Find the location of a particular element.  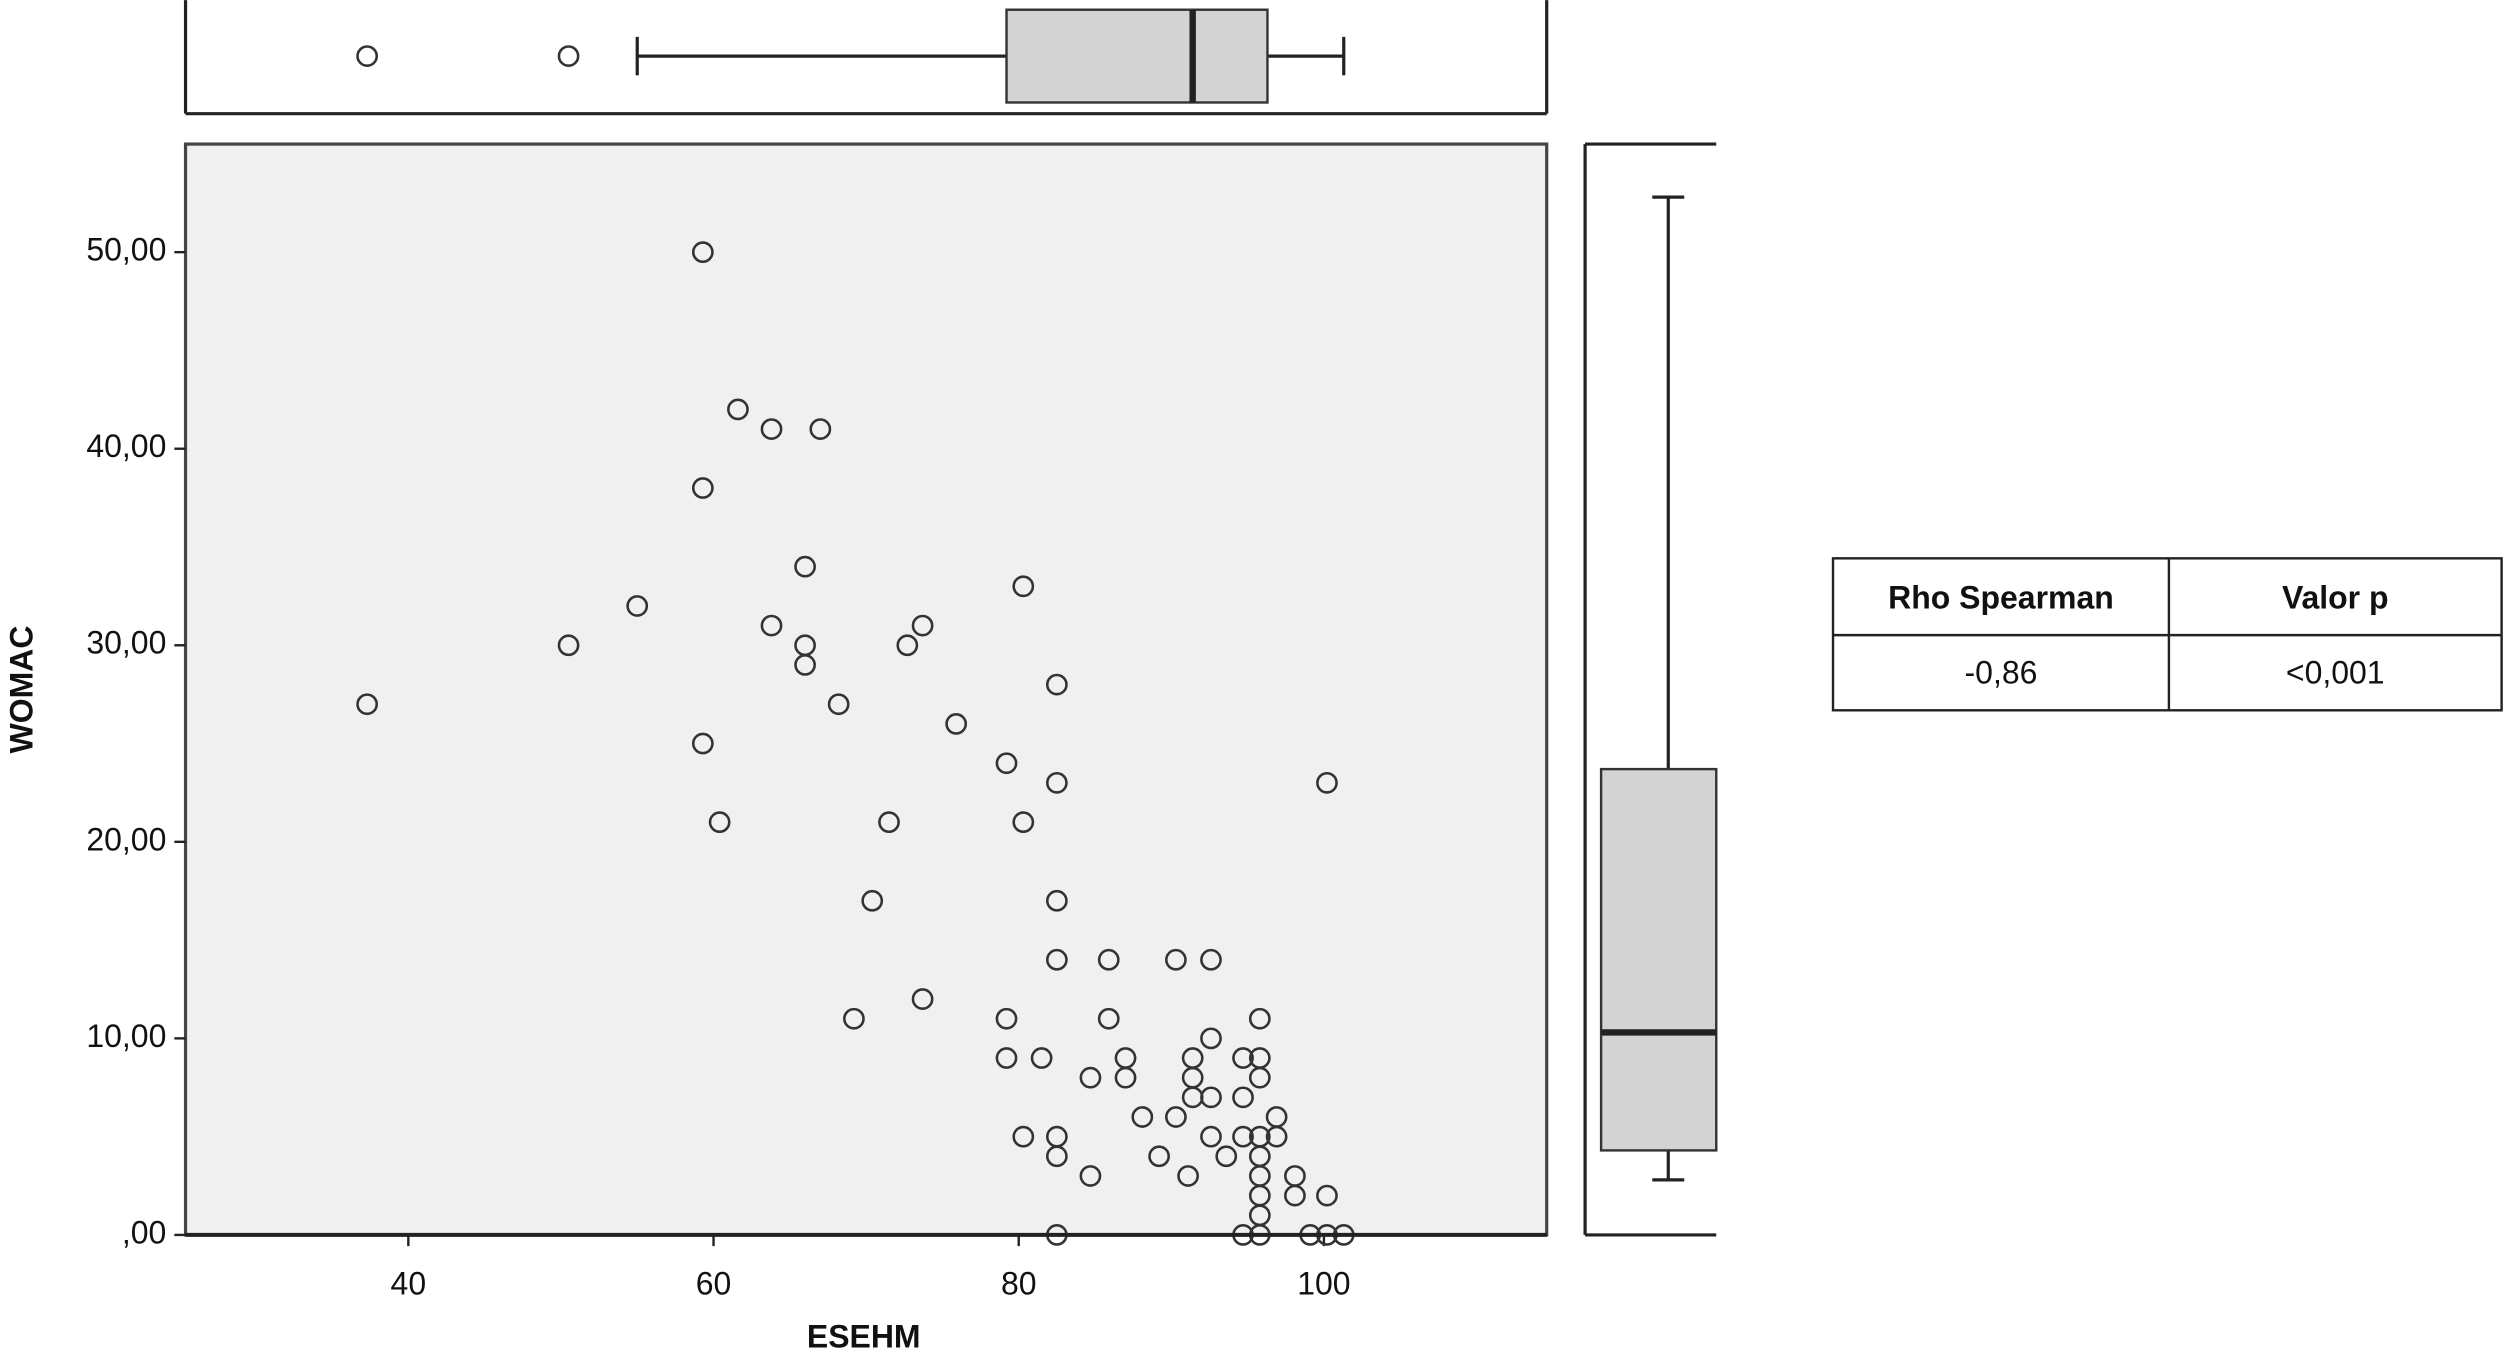

y-tick-label: 40,00 is located at coordinates (126, 446).